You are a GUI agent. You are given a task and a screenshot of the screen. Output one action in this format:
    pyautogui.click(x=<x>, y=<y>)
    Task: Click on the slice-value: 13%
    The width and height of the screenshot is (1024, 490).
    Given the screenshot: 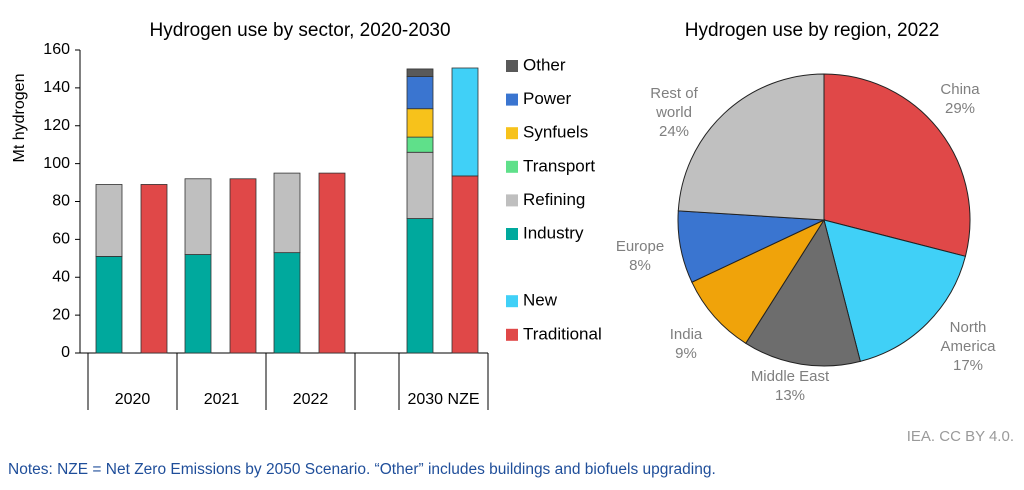 What is the action you would take?
    pyautogui.click(x=790, y=395)
    